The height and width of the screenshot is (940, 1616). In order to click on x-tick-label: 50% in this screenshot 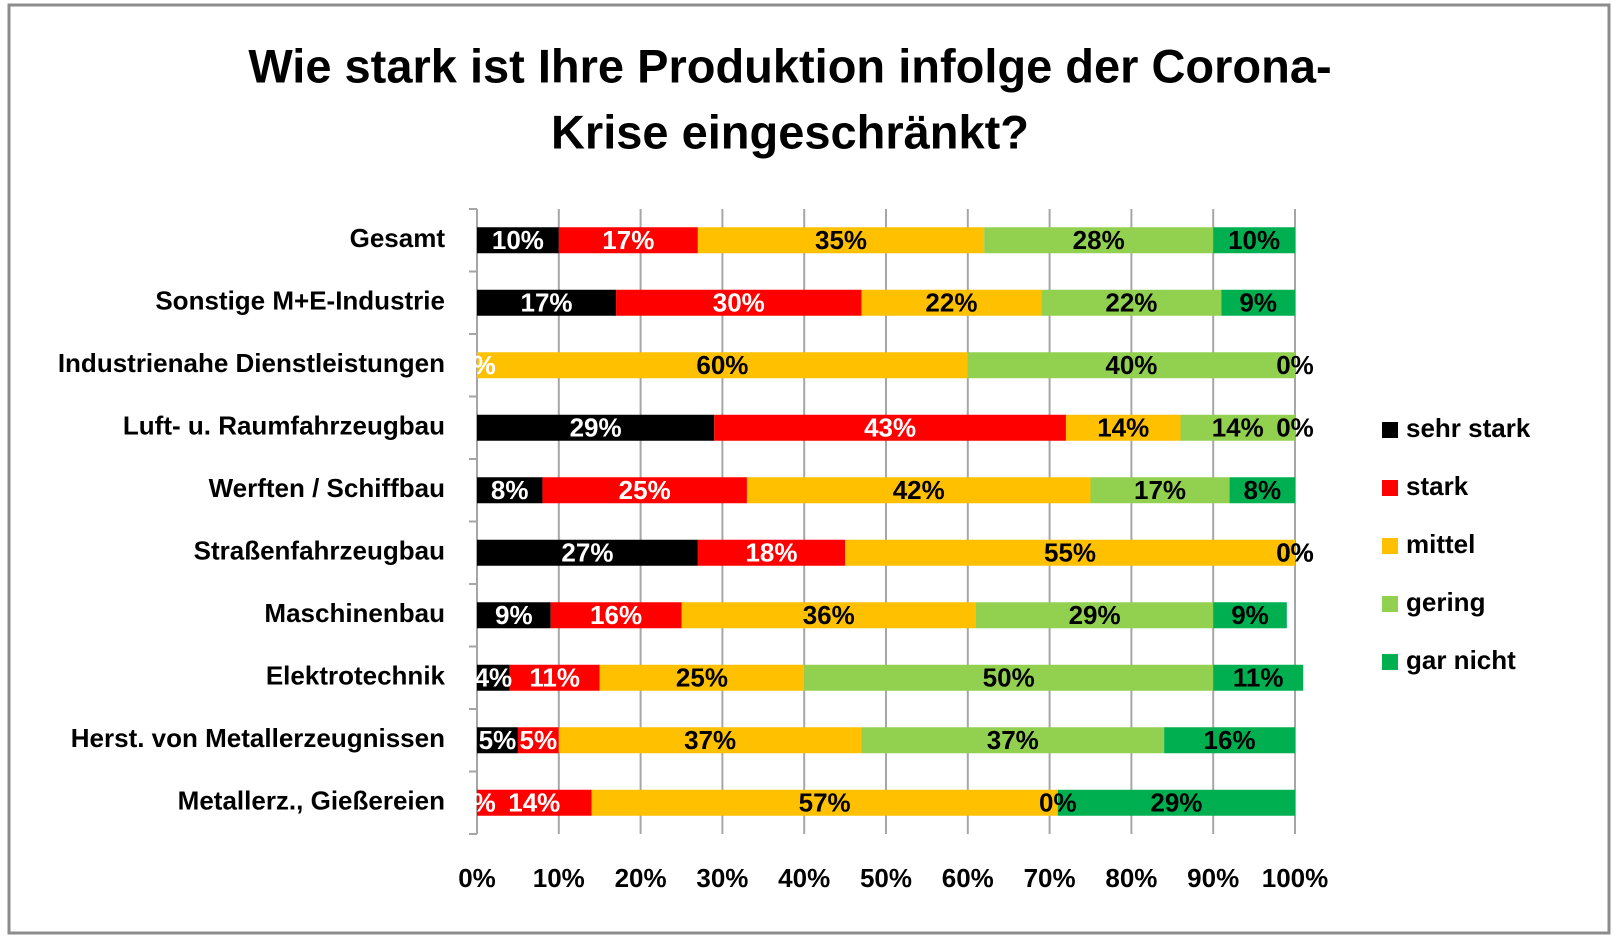, I will do `click(886, 878)`.